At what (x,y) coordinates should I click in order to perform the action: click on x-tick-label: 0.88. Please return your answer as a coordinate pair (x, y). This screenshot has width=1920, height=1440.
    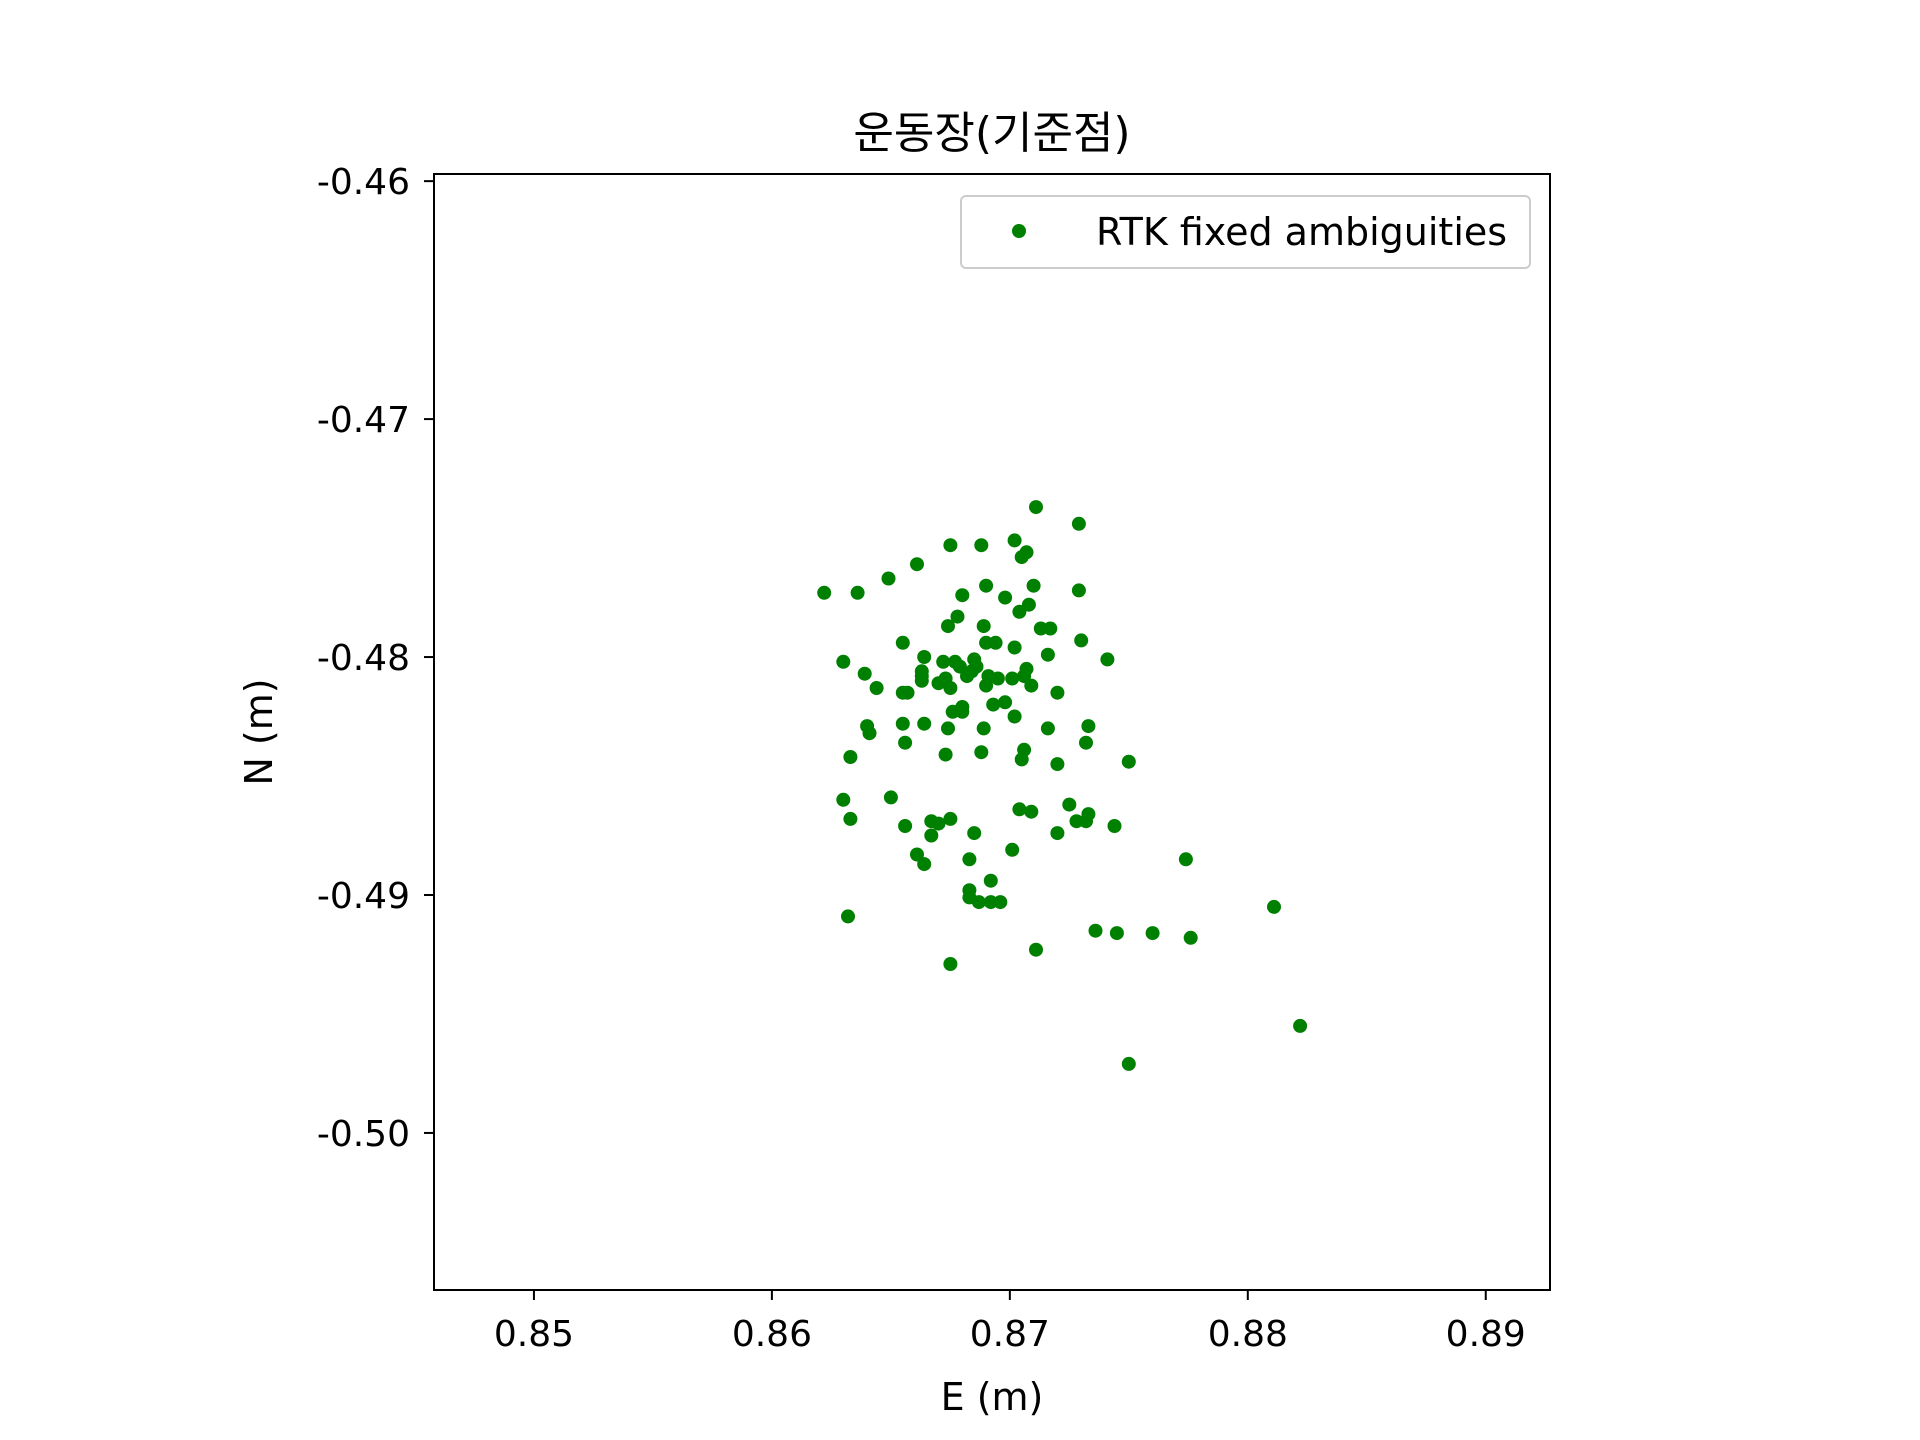
    Looking at the image, I should click on (1248, 1334).